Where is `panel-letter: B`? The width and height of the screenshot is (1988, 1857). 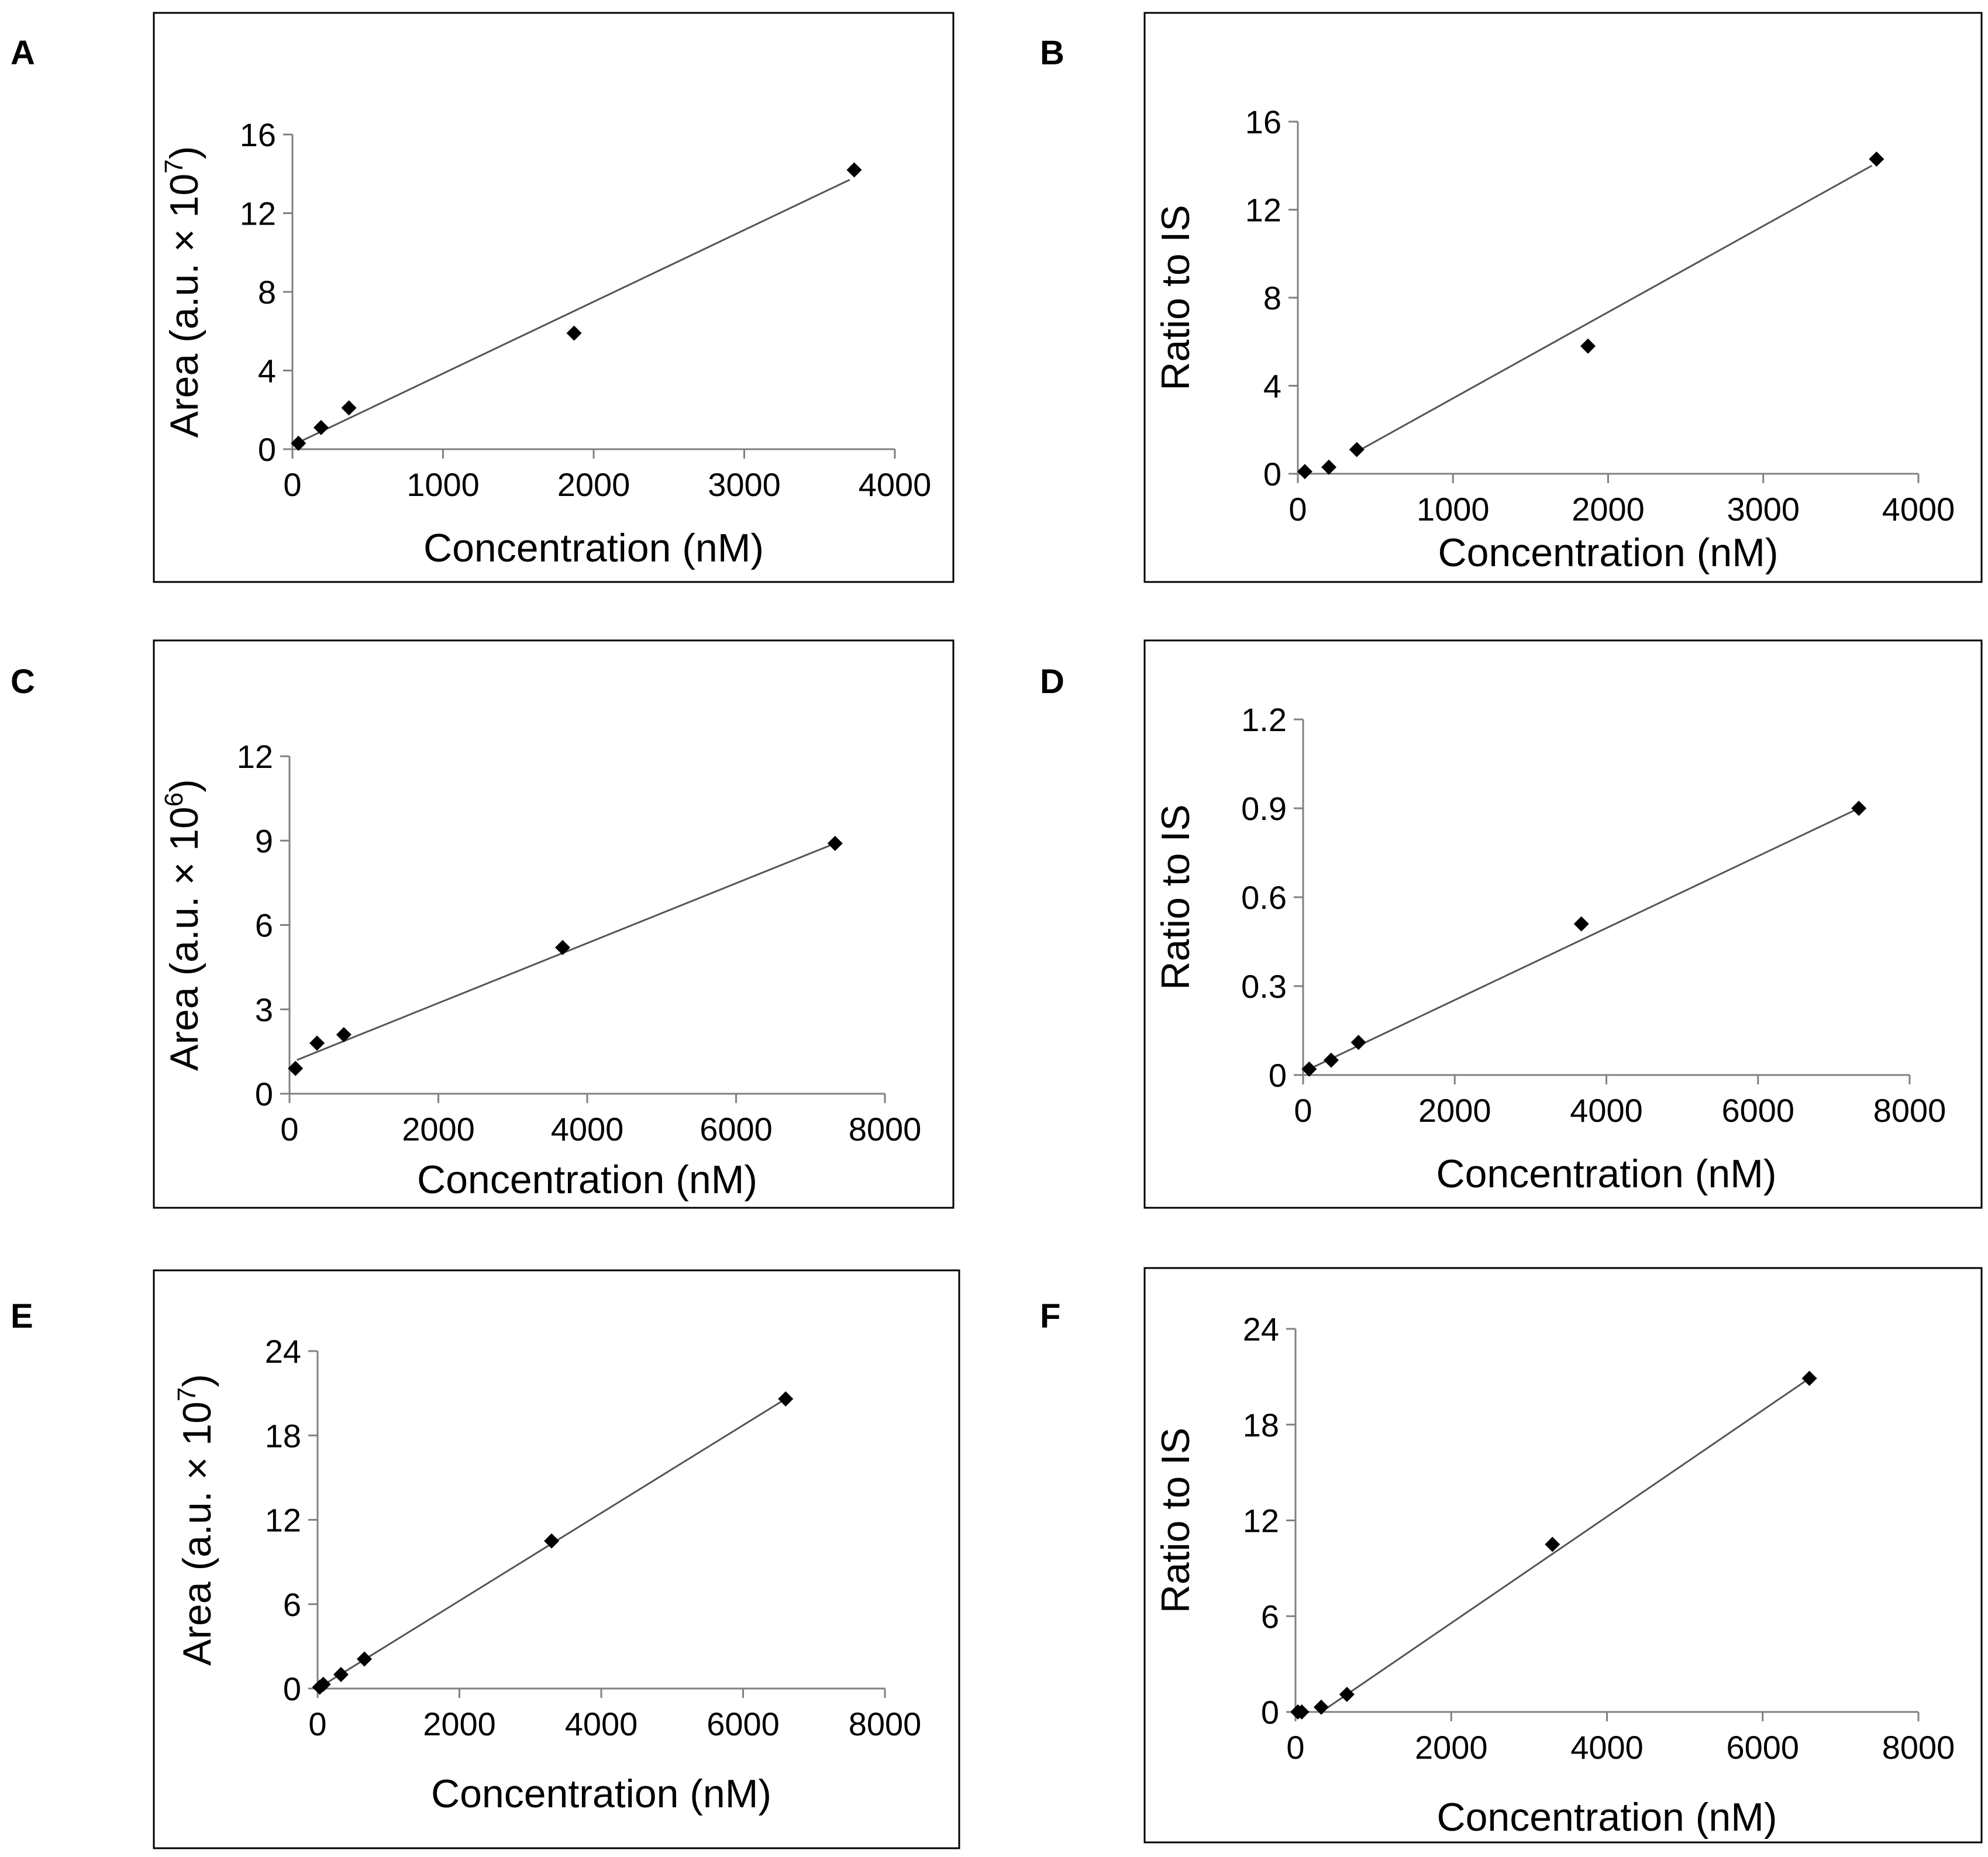 panel-letter: B is located at coordinates (1052, 53).